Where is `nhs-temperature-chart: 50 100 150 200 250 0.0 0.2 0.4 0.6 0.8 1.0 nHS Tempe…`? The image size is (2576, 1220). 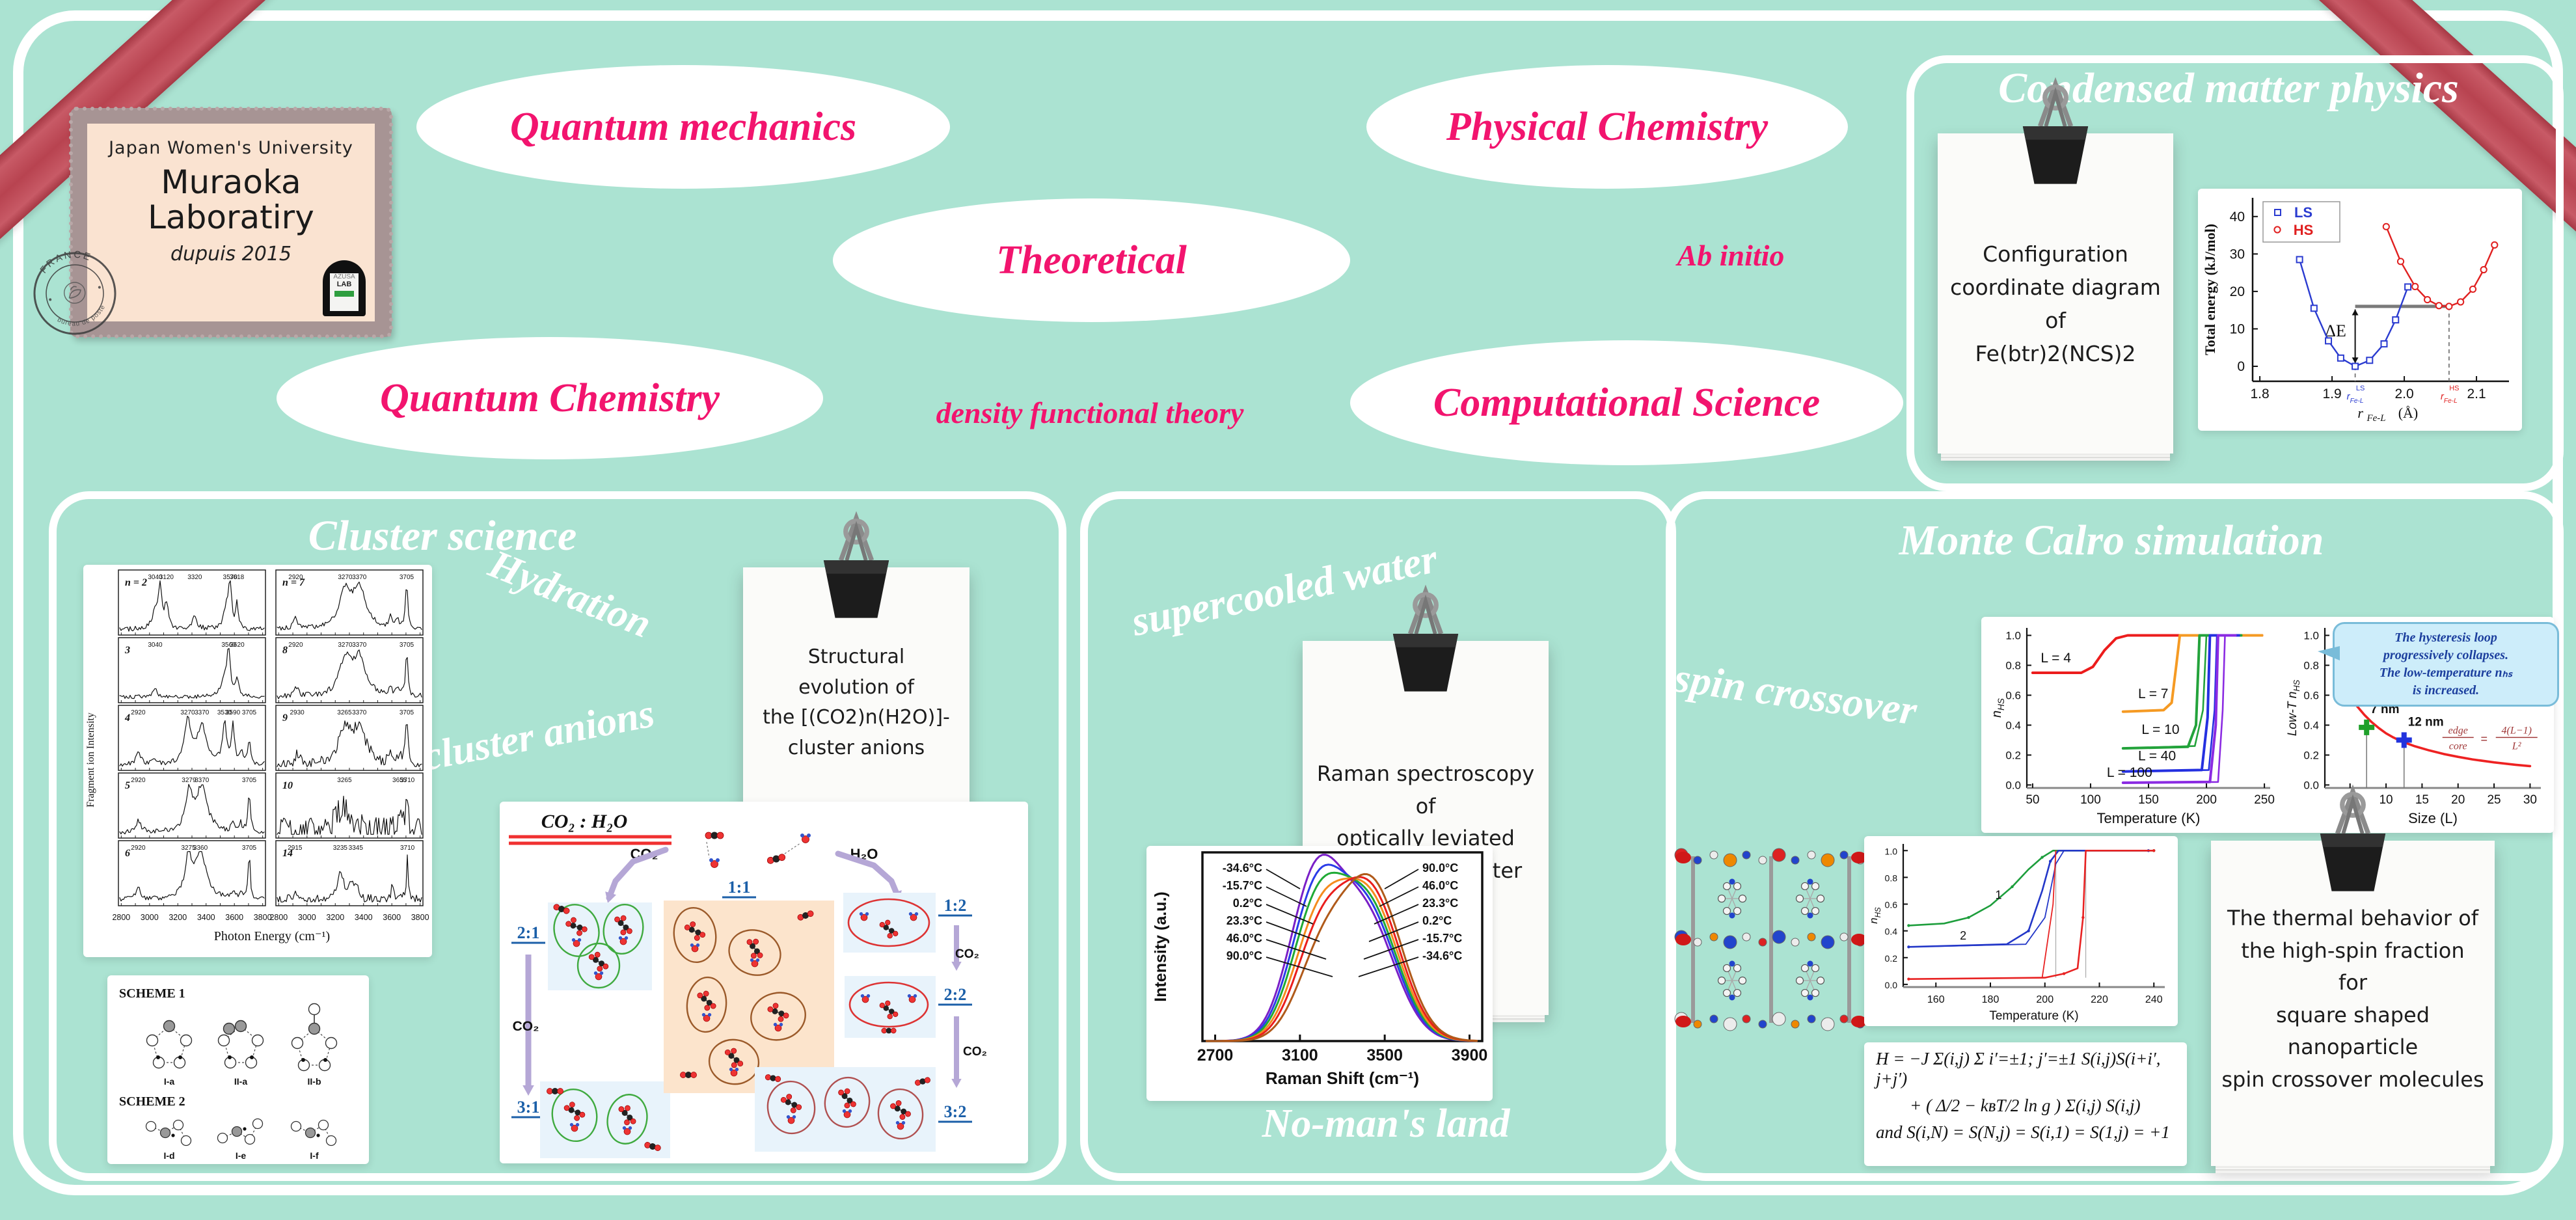 nhs-temperature-chart: 50 100 150 200 250 0.0 0.2 0.4 0.6 0.8 1.0 nHS Tempe… is located at coordinates (2132, 727).